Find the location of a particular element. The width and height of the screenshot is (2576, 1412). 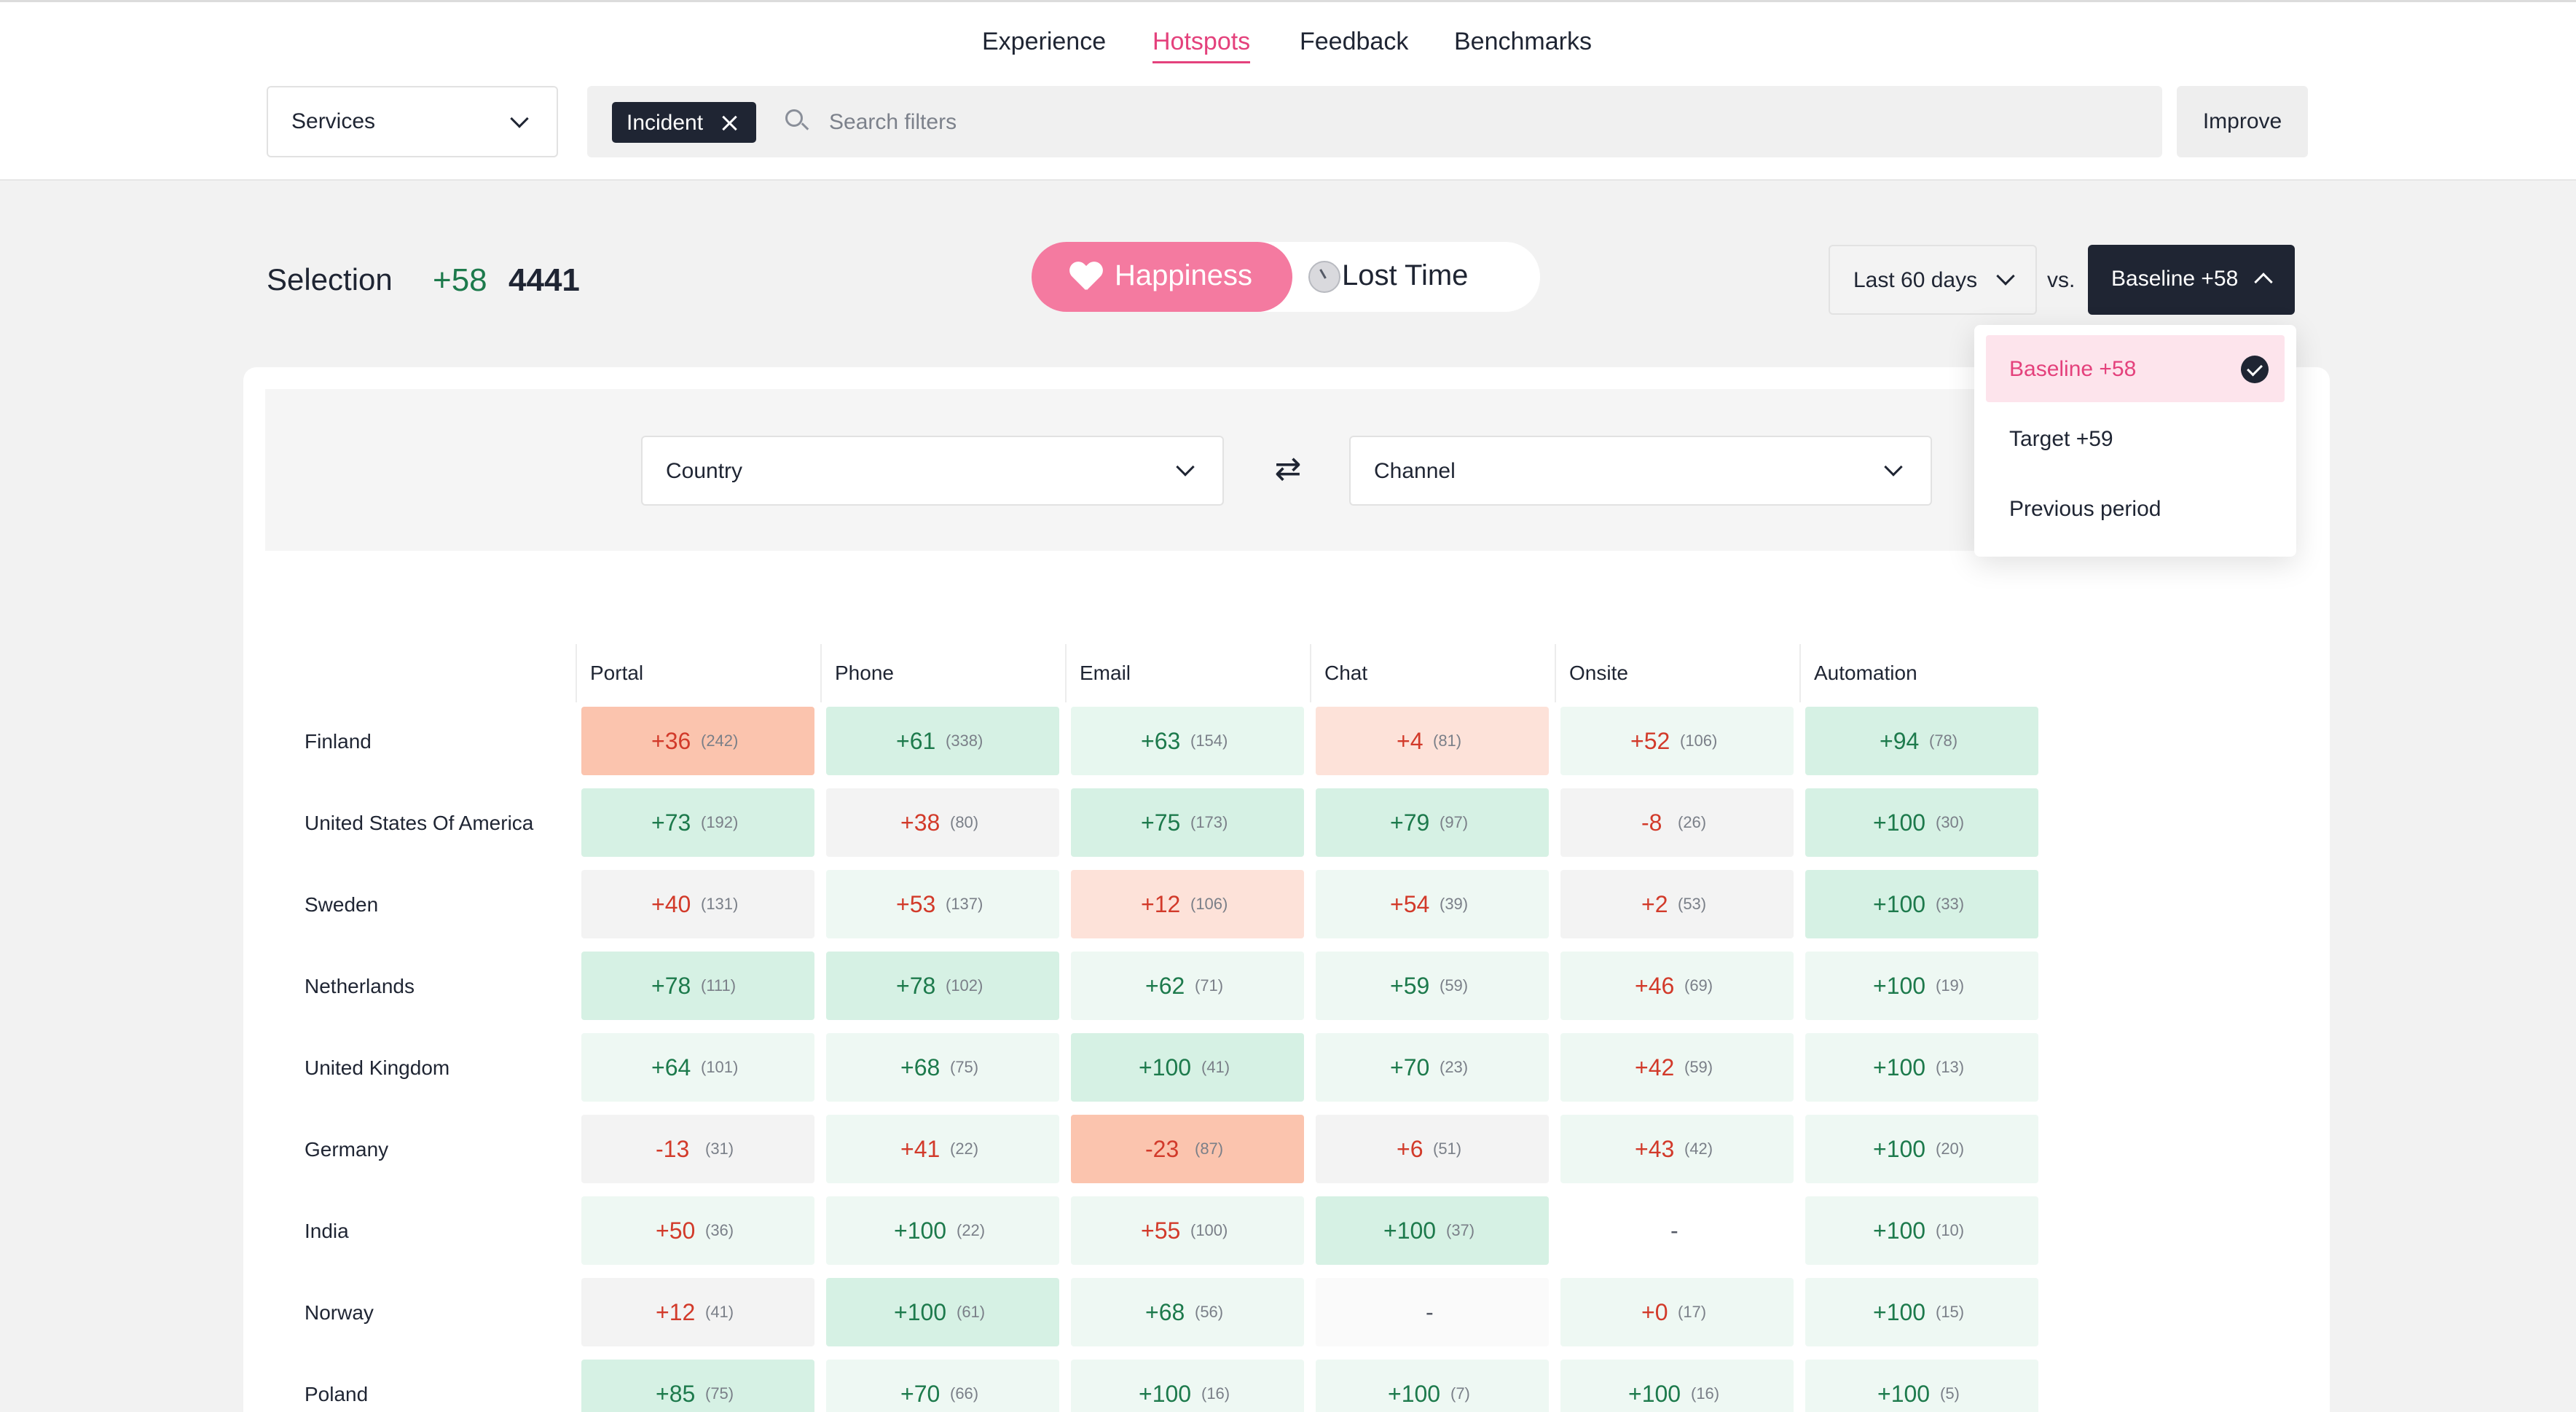

heatmap-cell: +85 (75) is located at coordinates (697, 1386).